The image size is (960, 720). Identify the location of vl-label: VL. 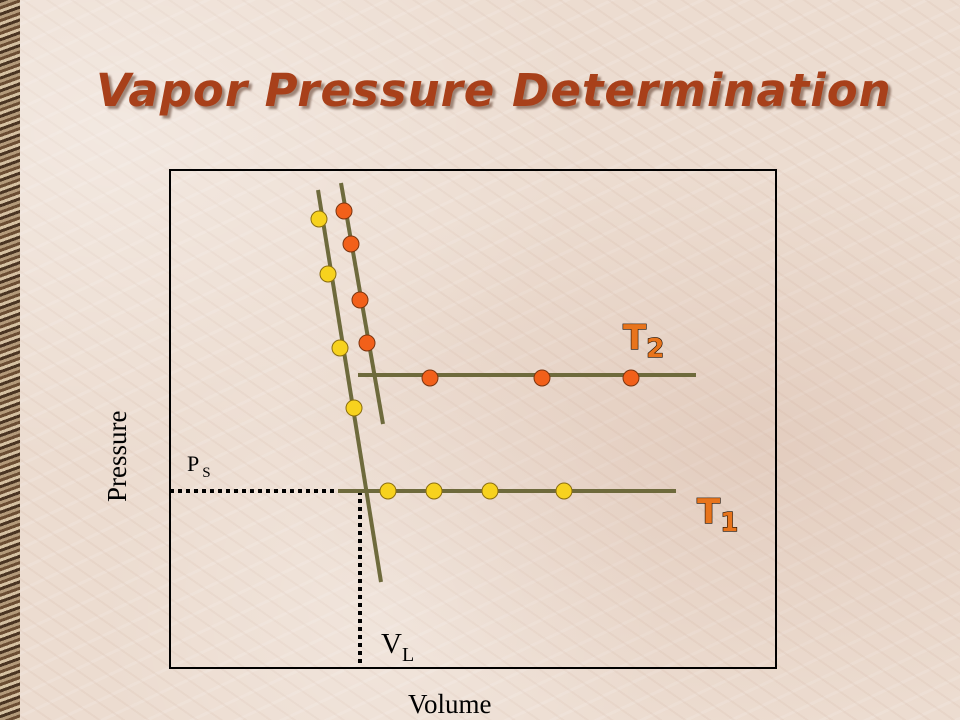
(397, 647).